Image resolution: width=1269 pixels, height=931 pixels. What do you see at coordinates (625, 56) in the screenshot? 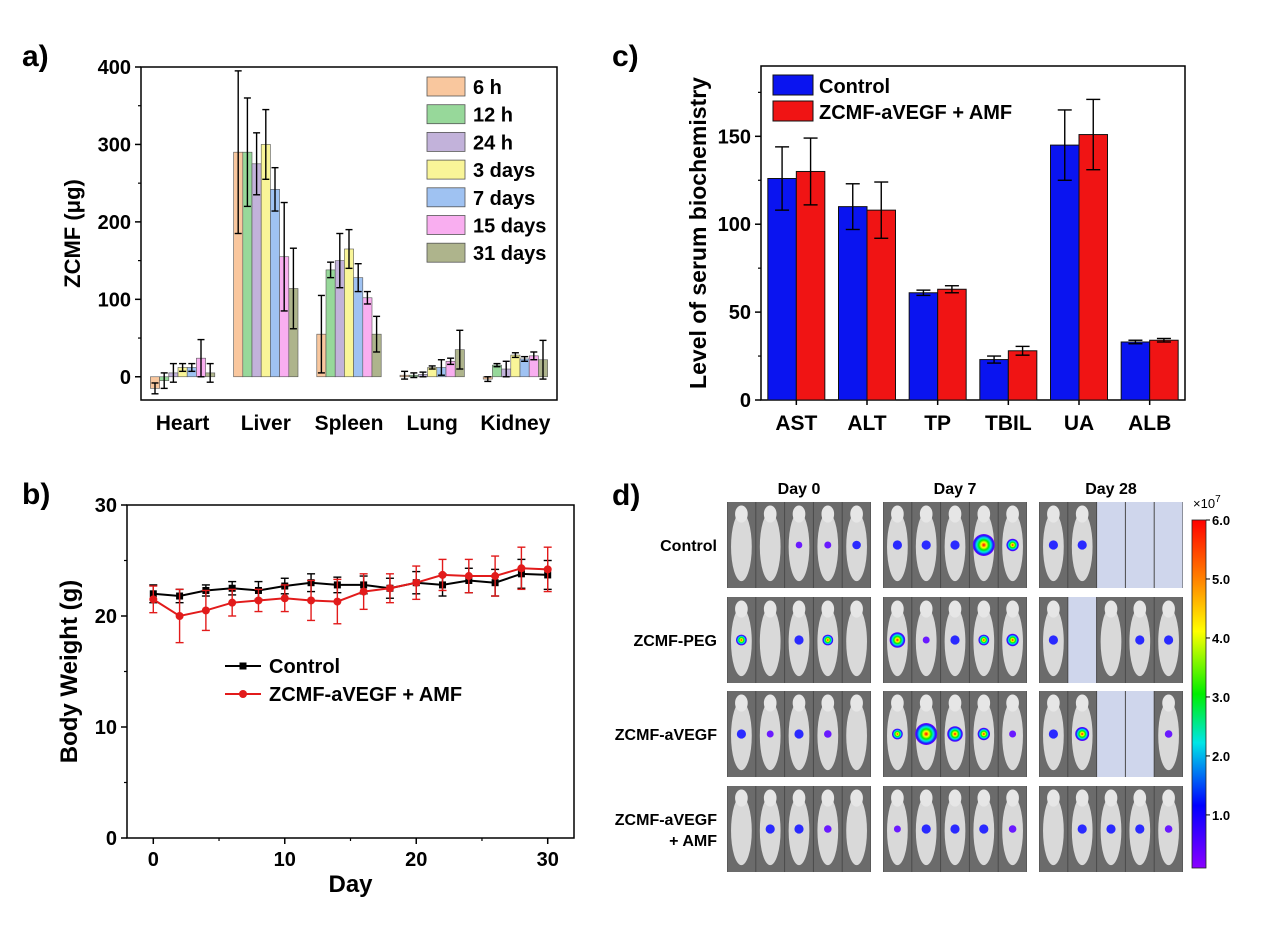
I see `panel-label-c: c)` at bounding box center [625, 56].